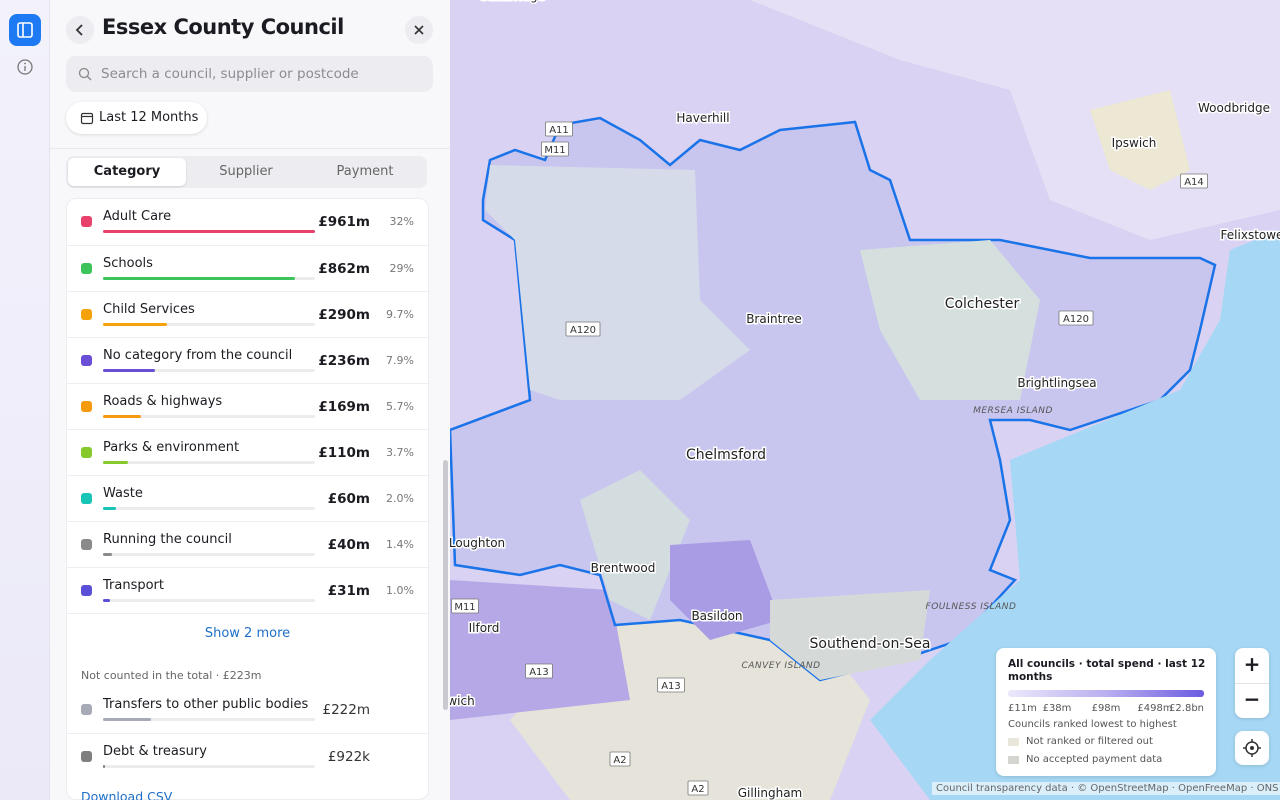 The width and height of the screenshot is (1280, 800). I want to click on place-label: Felixstowe, so click(1250, 235).